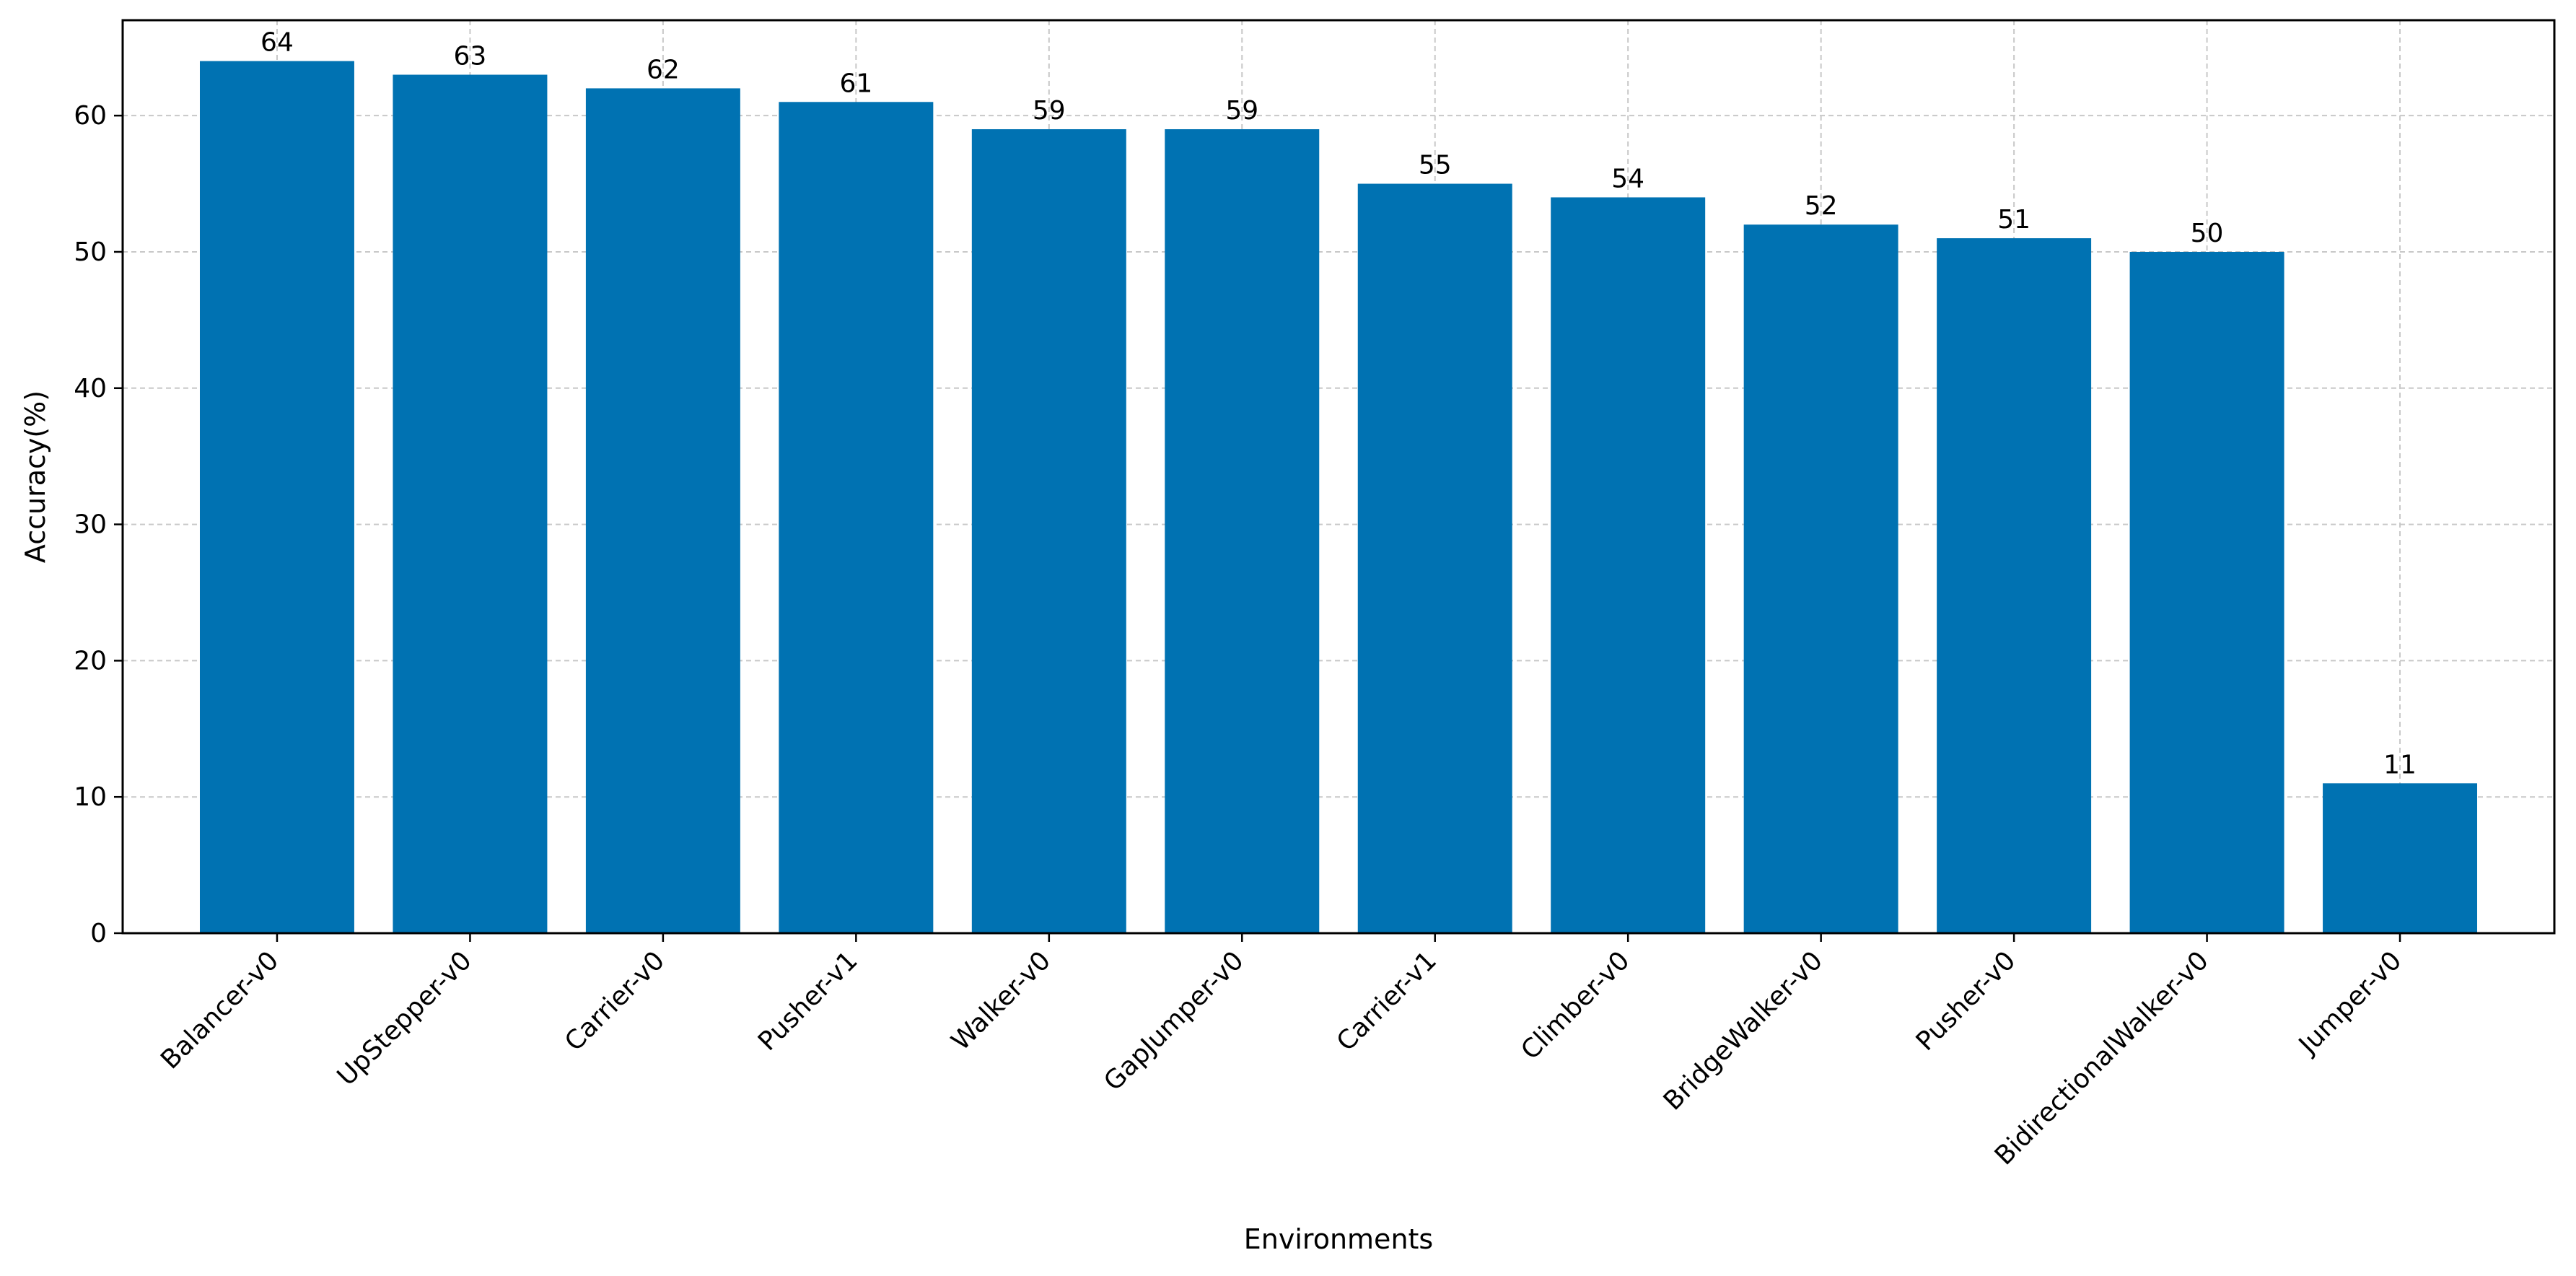 The height and width of the screenshot is (1276, 2576). I want to click on x-tick-label: UpStepper-v0, so click(405, 1018).